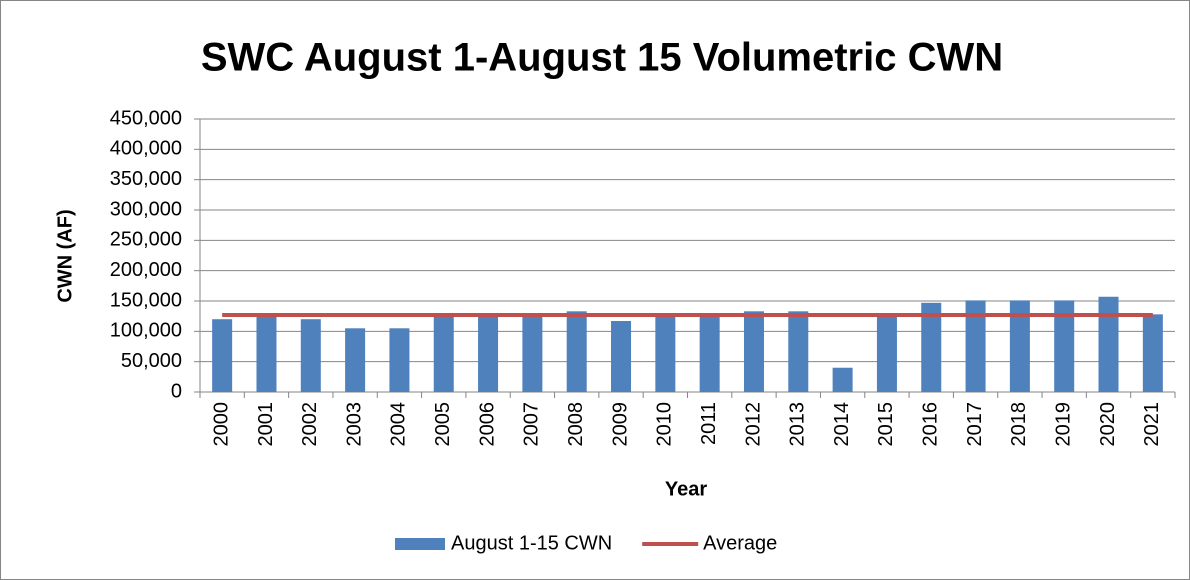 The image size is (1190, 580). What do you see at coordinates (709, 423) in the screenshot?
I see `x-tick-label: 2011` at bounding box center [709, 423].